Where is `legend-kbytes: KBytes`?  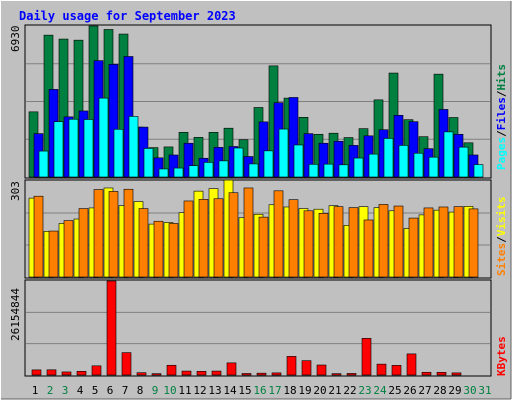 legend-kbytes: KBytes is located at coordinates (501, 356).